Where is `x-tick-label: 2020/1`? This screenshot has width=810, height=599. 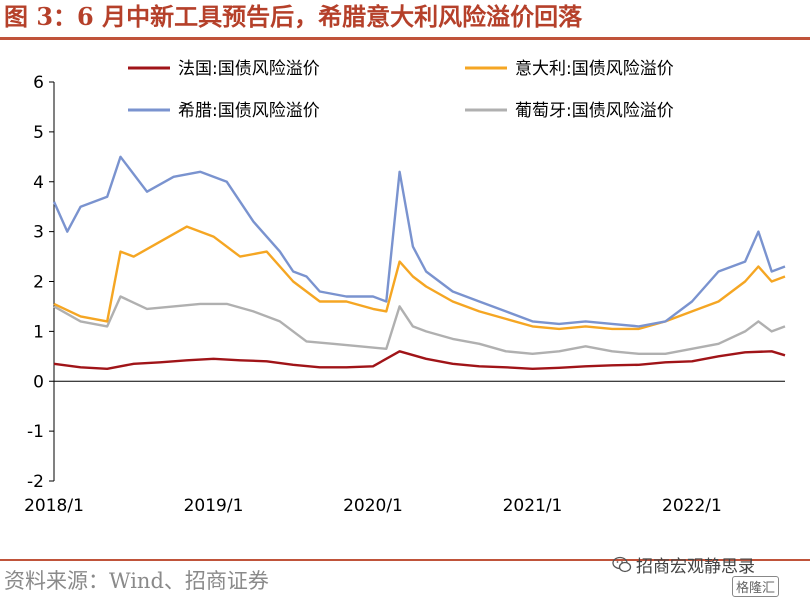 x-tick-label: 2020/1 is located at coordinates (373, 506).